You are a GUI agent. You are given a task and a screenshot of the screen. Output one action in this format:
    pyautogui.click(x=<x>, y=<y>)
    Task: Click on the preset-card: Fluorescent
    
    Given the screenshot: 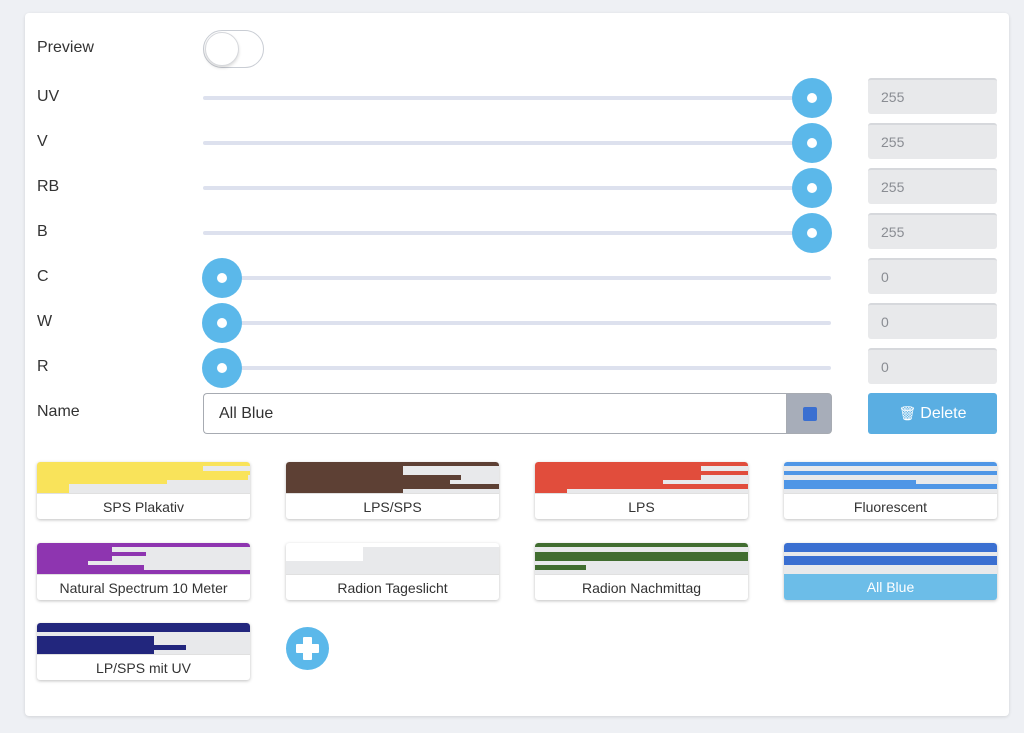 What is the action you would take?
    pyautogui.click(x=890, y=490)
    